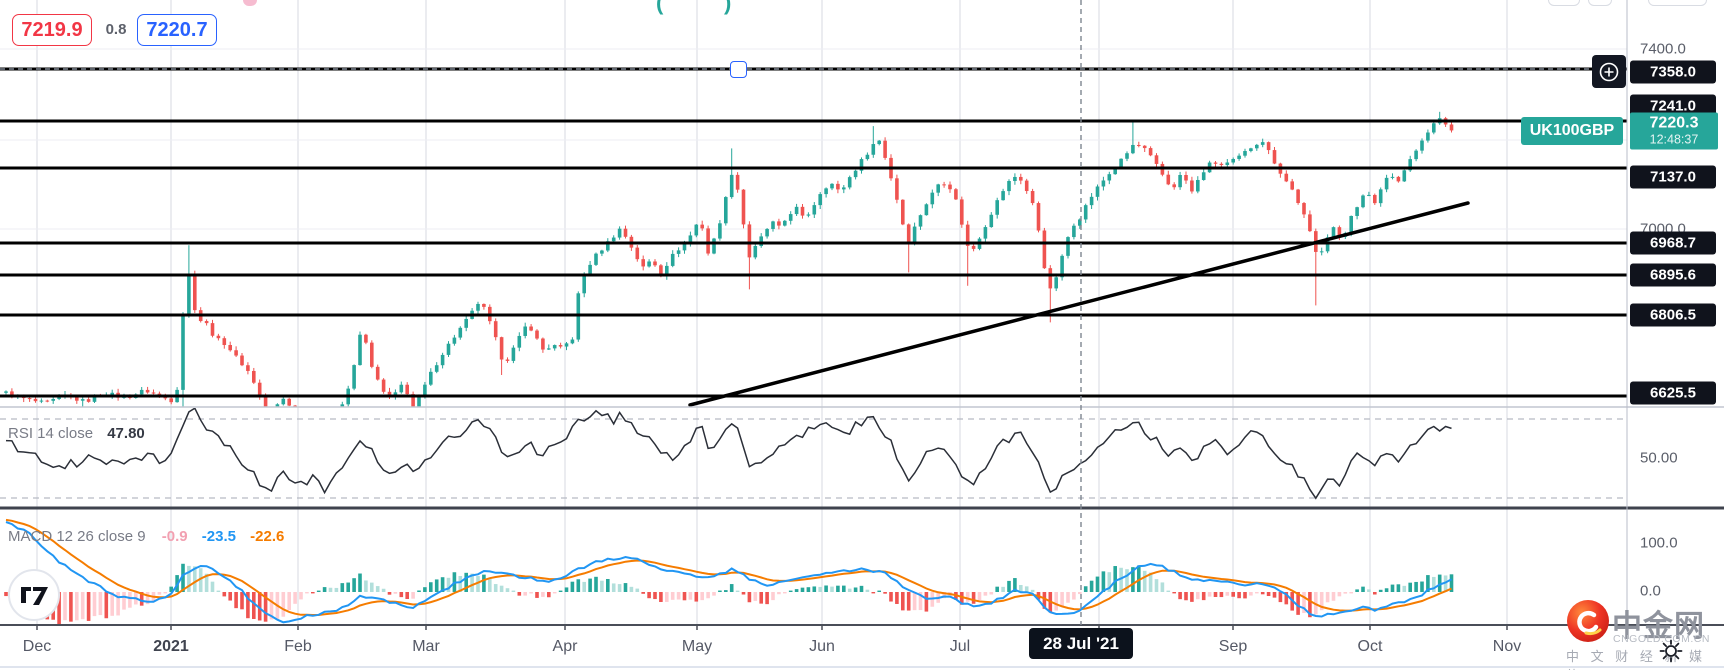 This screenshot has width=1724, height=670. What do you see at coordinates (1673, 393) in the screenshot?
I see `price-level-label: 6625.5` at bounding box center [1673, 393].